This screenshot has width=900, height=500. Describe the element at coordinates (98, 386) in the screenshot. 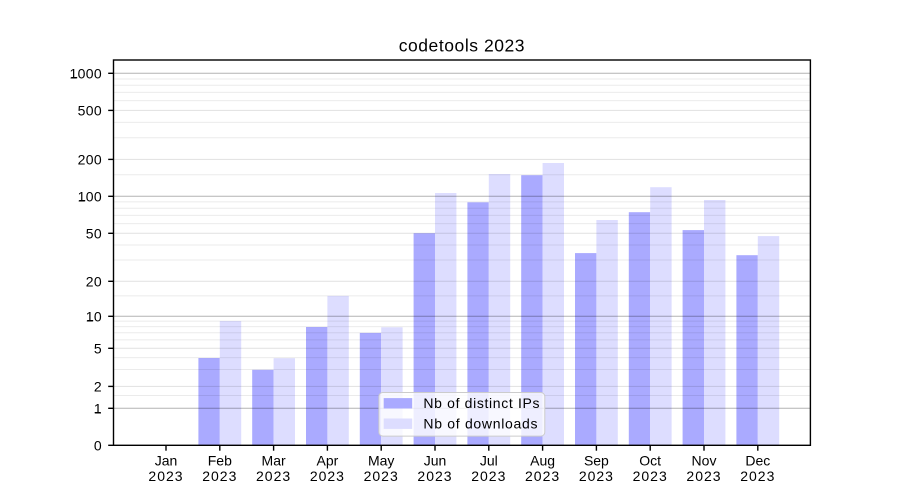

I see `svg-text: 2` at that location.